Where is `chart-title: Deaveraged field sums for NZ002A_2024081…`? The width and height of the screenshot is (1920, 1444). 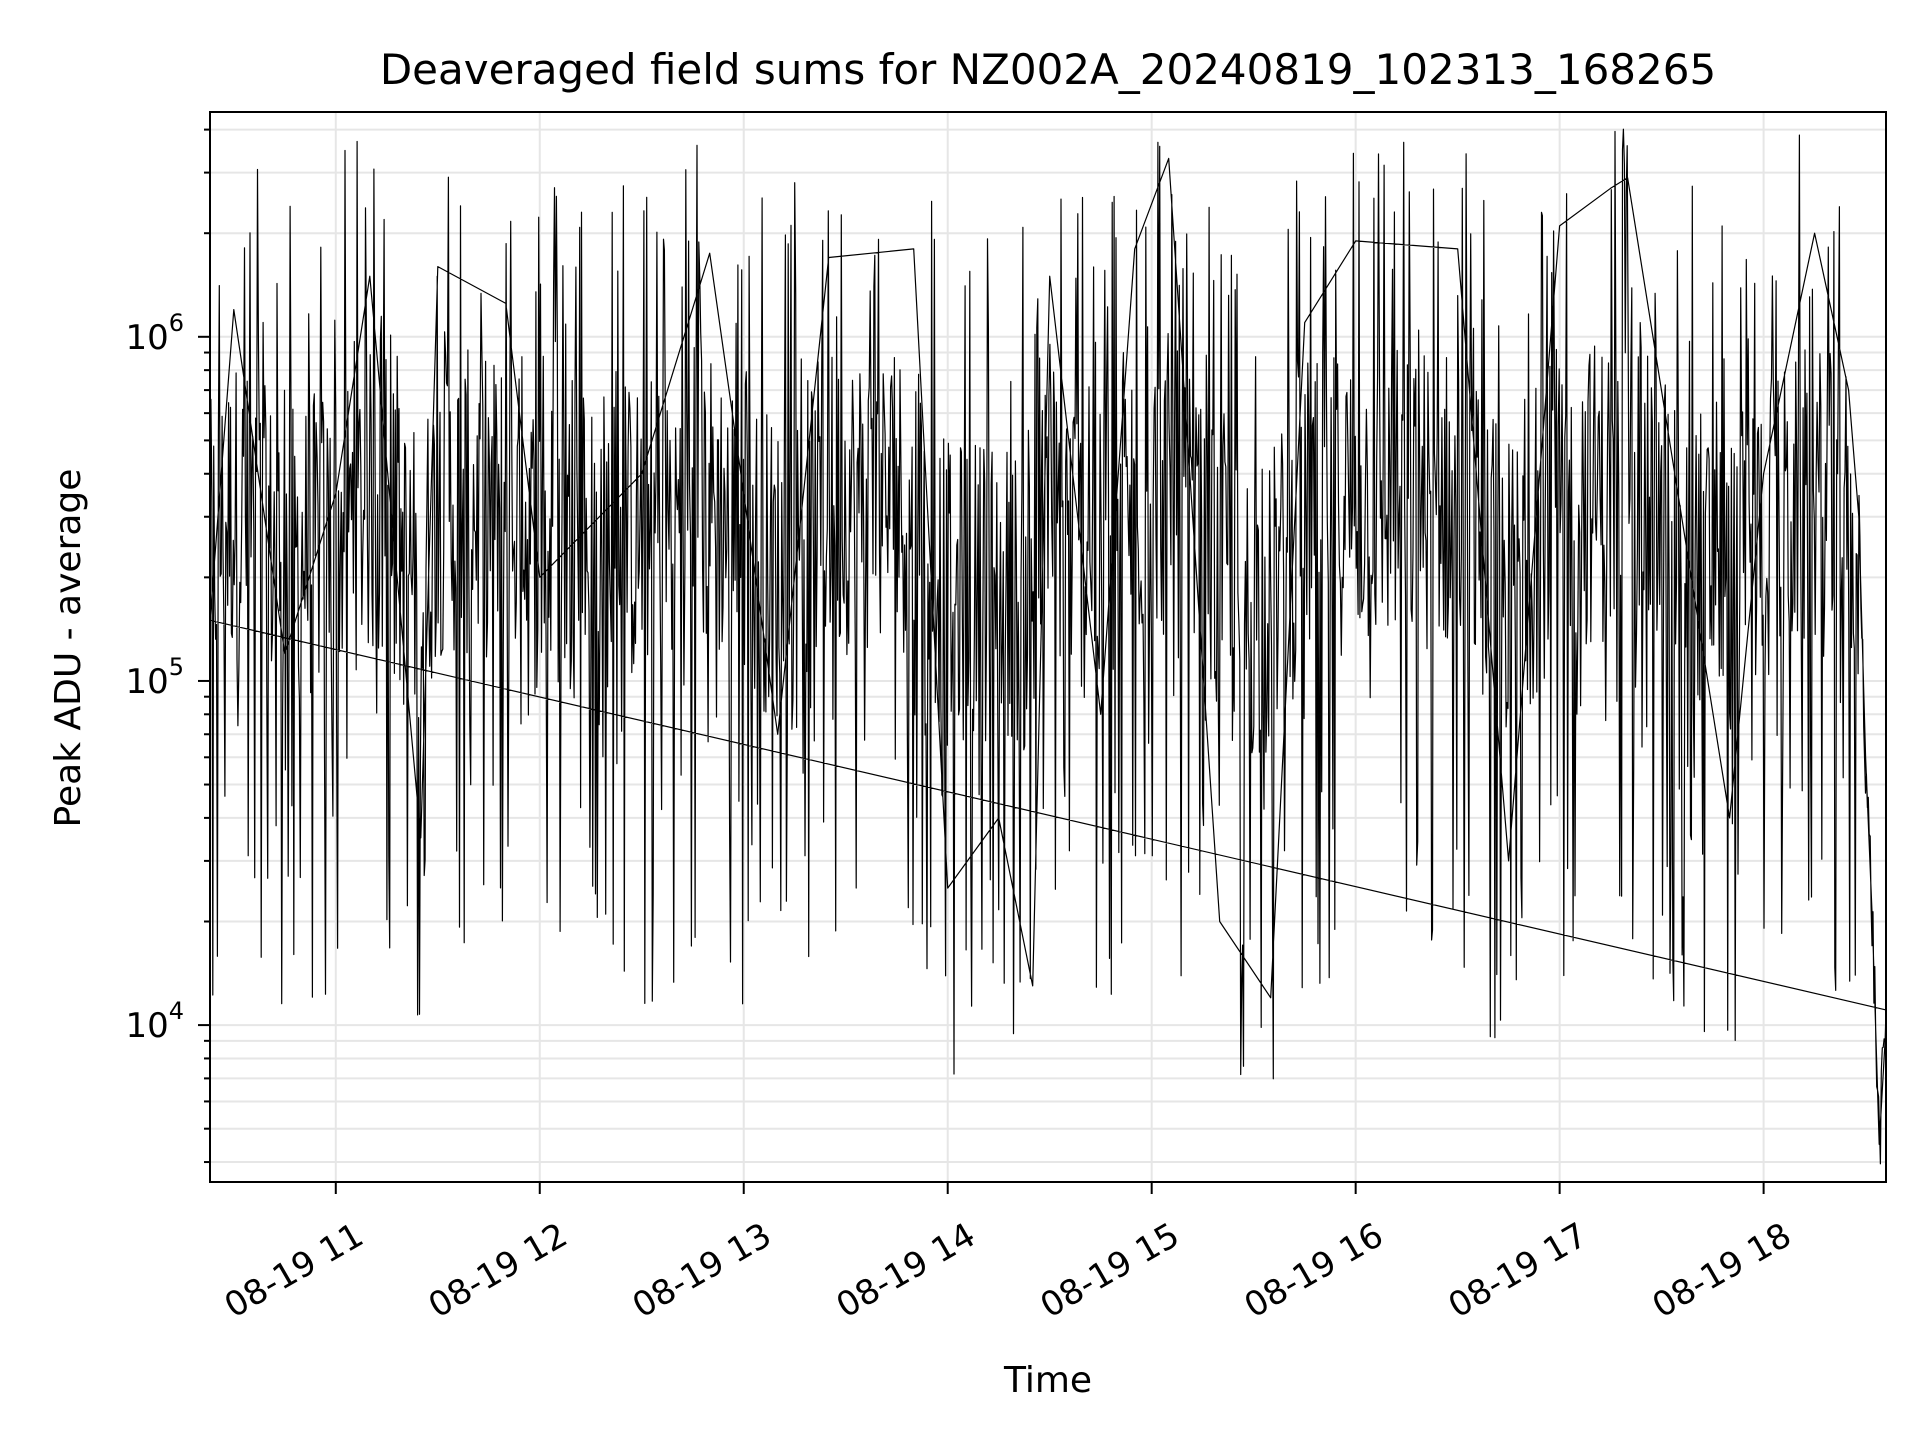 chart-title: Deaveraged field sums for NZ002A_2024081… is located at coordinates (1048, 69).